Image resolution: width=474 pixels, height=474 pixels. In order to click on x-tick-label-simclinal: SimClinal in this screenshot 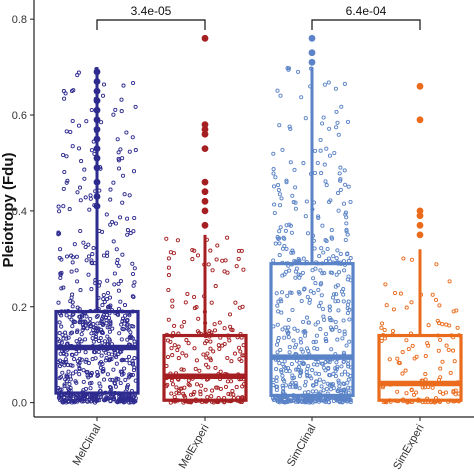, I will do `click(302, 446)`.